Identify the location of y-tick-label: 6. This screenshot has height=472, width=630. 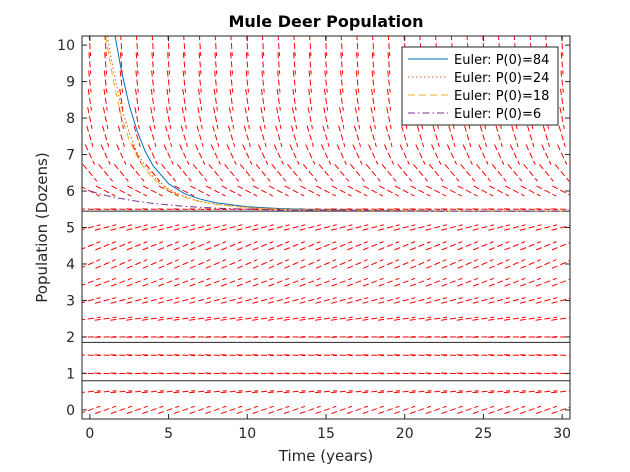
(70, 192).